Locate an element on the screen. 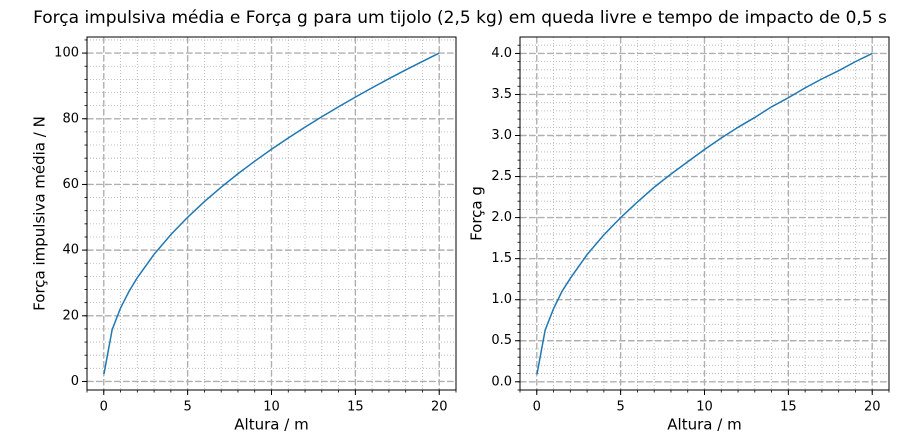 This screenshot has height=440, width=920. y-tick-label: 3.0 is located at coordinates (501, 135).